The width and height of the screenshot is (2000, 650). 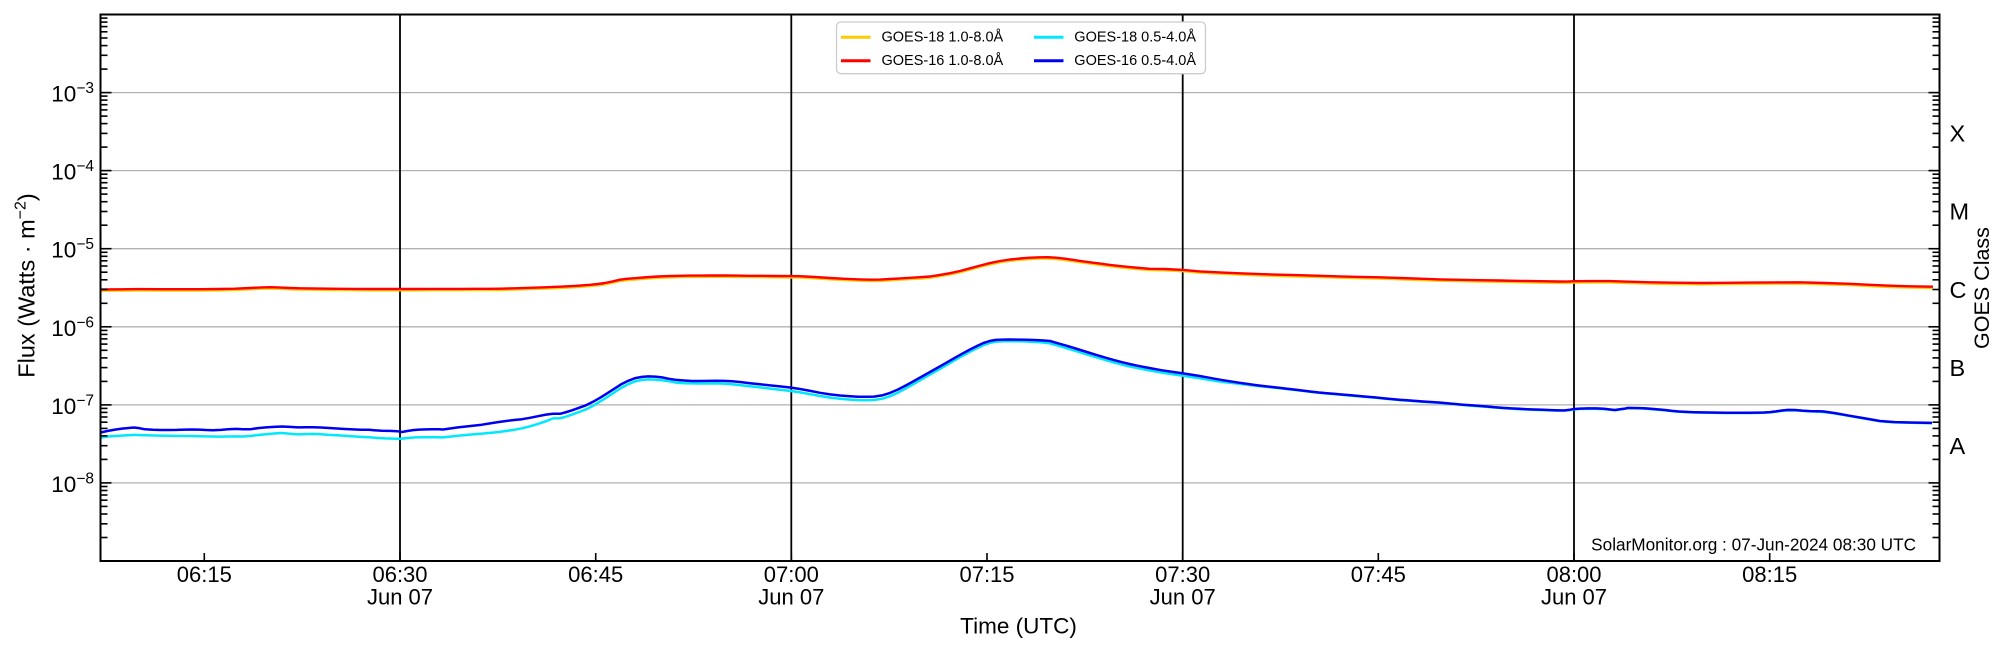 I want to click on svg-text: GOES-16 1.0-8.0Å, so click(x=943, y=60).